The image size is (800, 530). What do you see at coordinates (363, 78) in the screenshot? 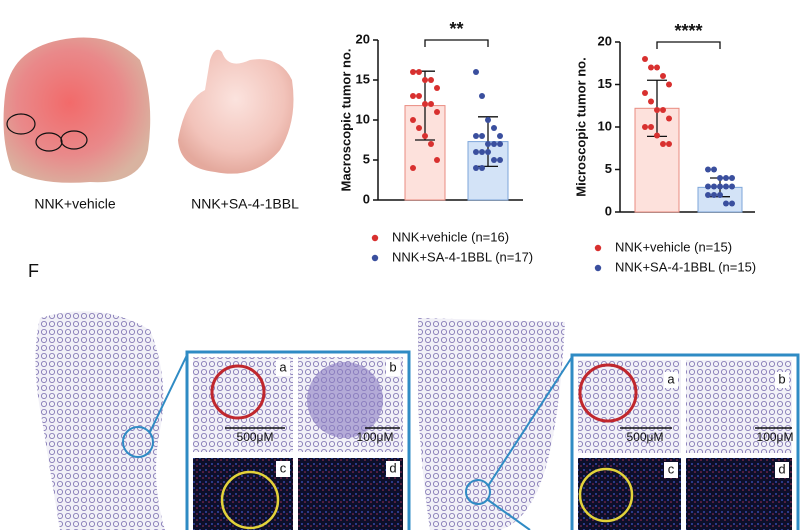
I see `y-tick-label: 15` at bounding box center [363, 78].